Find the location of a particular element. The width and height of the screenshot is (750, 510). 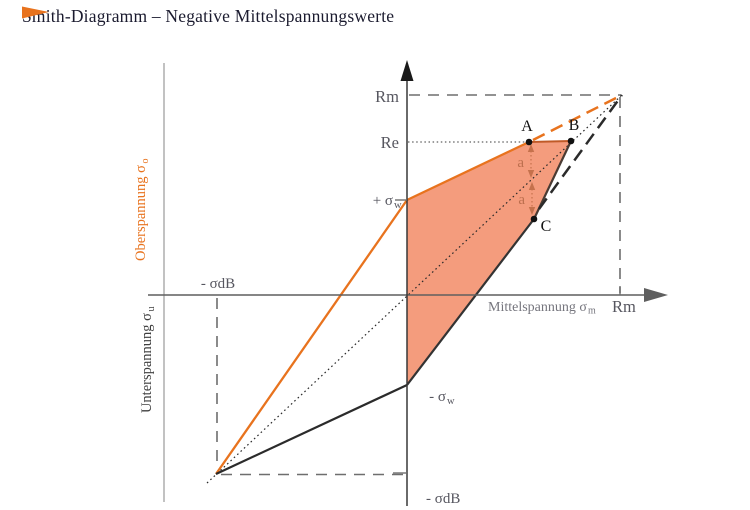

amplitude-measure-upper is located at coordinates (531, 161).